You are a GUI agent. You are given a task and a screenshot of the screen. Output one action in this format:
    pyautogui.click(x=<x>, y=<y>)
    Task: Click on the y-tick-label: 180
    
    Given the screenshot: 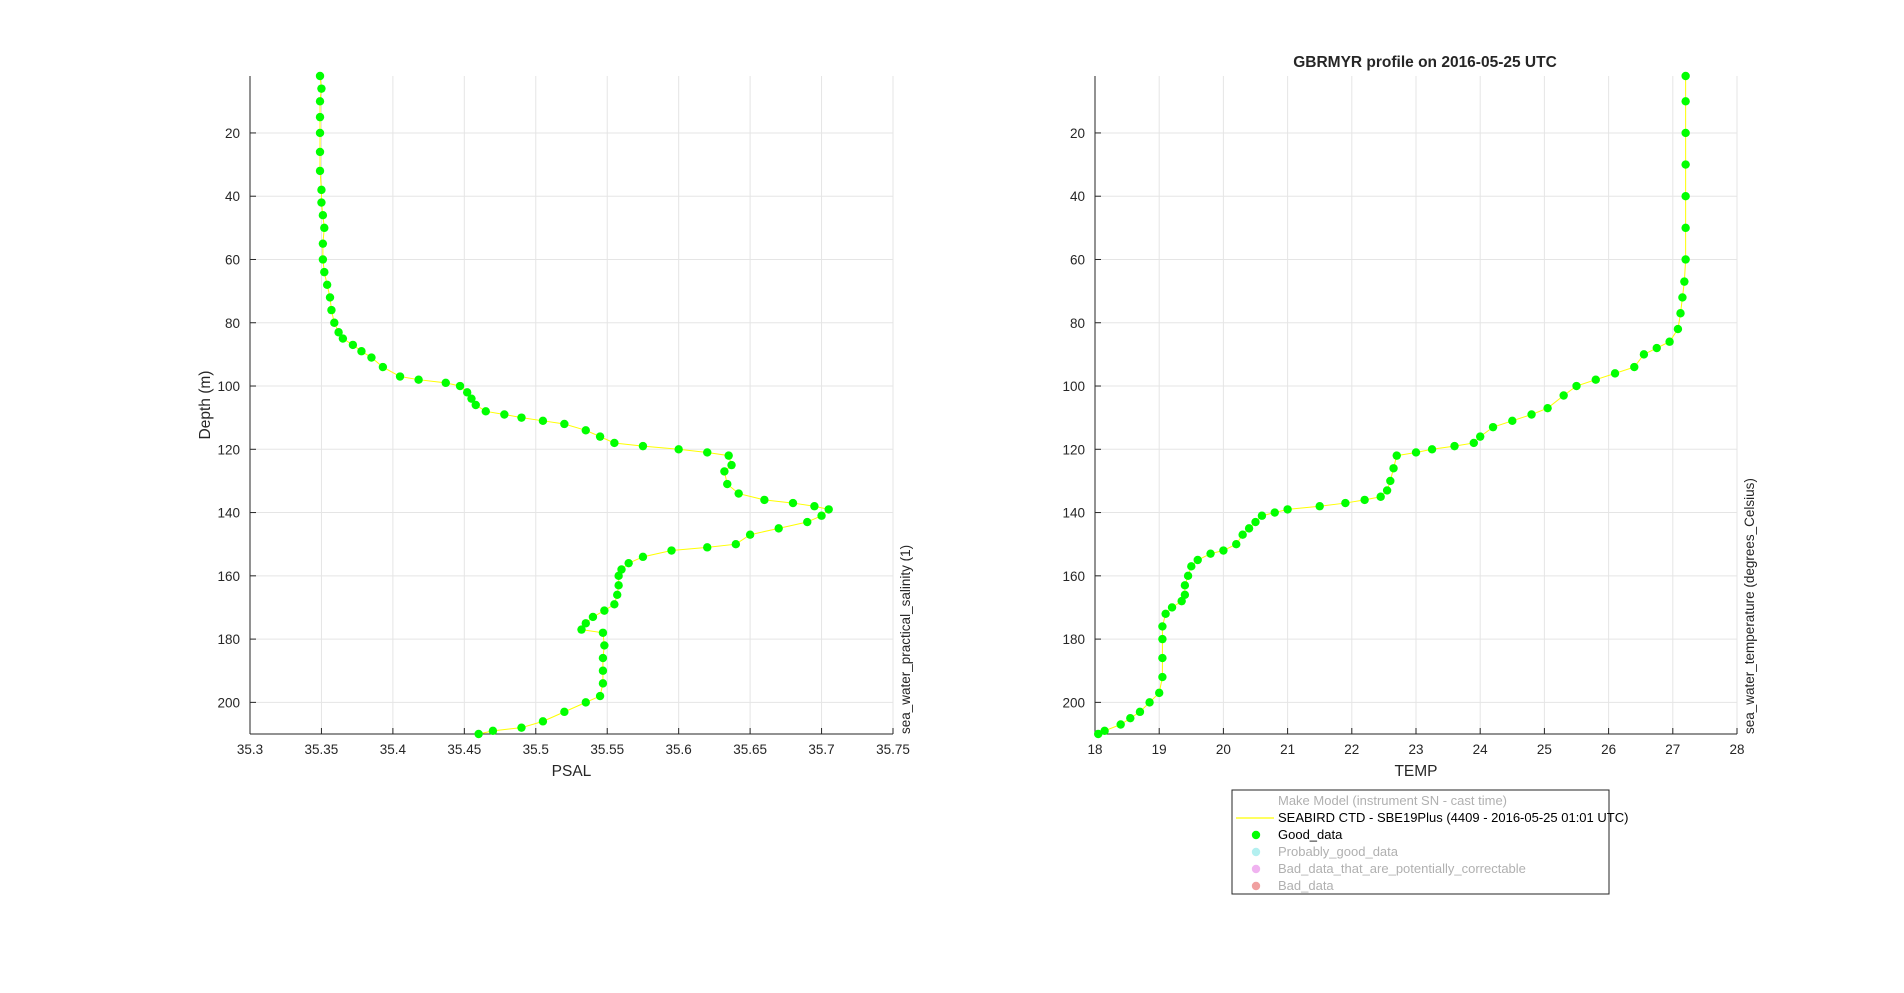 What is the action you would take?
    pyautogui.click(x=228, y=639)
    